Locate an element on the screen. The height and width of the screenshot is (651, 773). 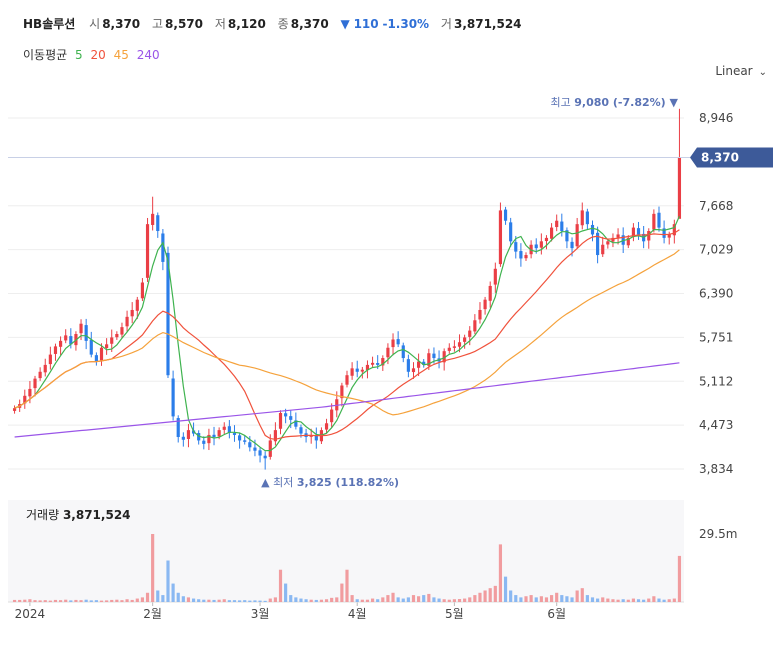
low-label: 저 is located at coordinates (220, 24).